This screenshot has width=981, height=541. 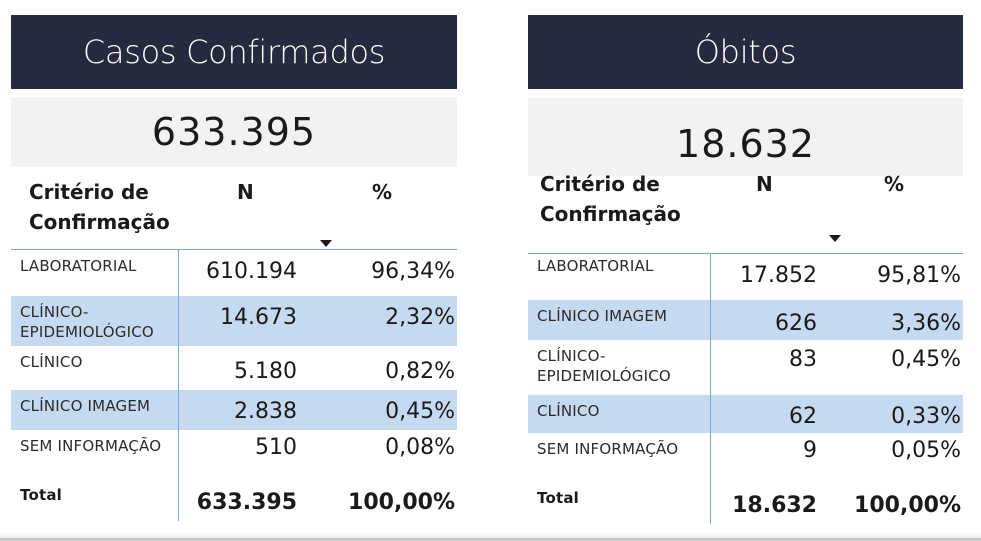 I want to click on cell-n: 62, so click(x=764, y=414).